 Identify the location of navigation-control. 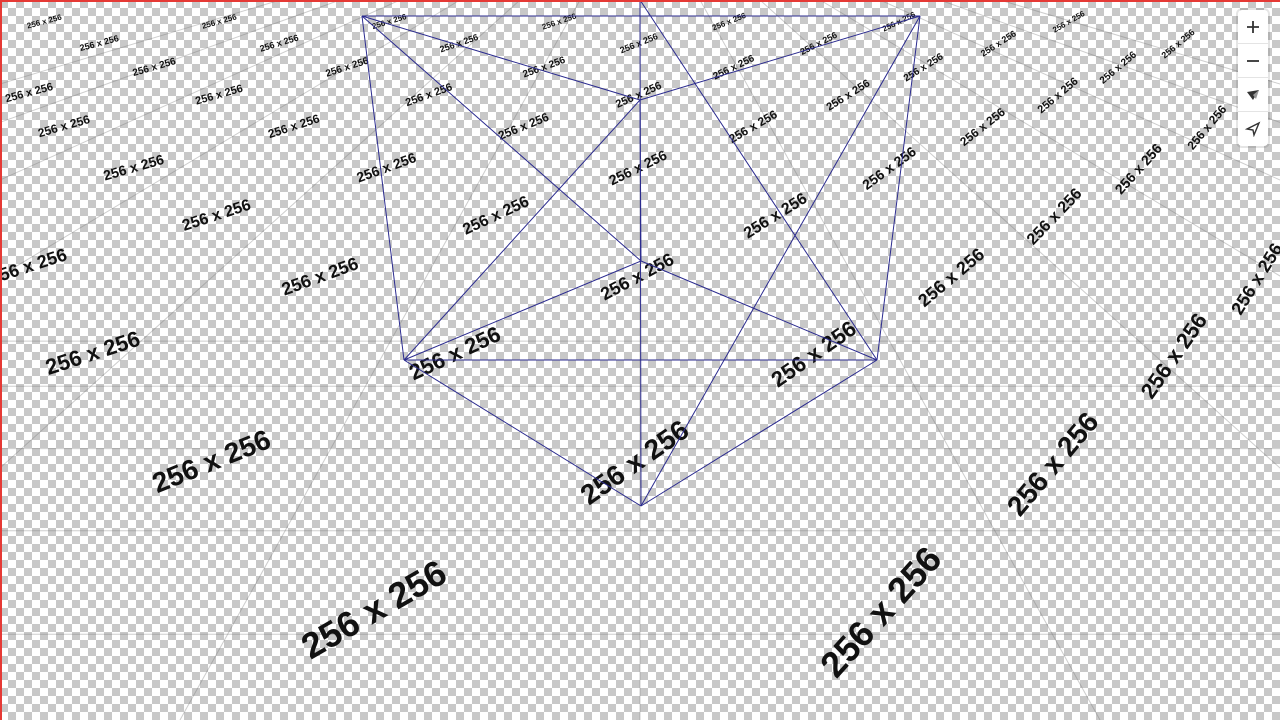
(1253, 78).